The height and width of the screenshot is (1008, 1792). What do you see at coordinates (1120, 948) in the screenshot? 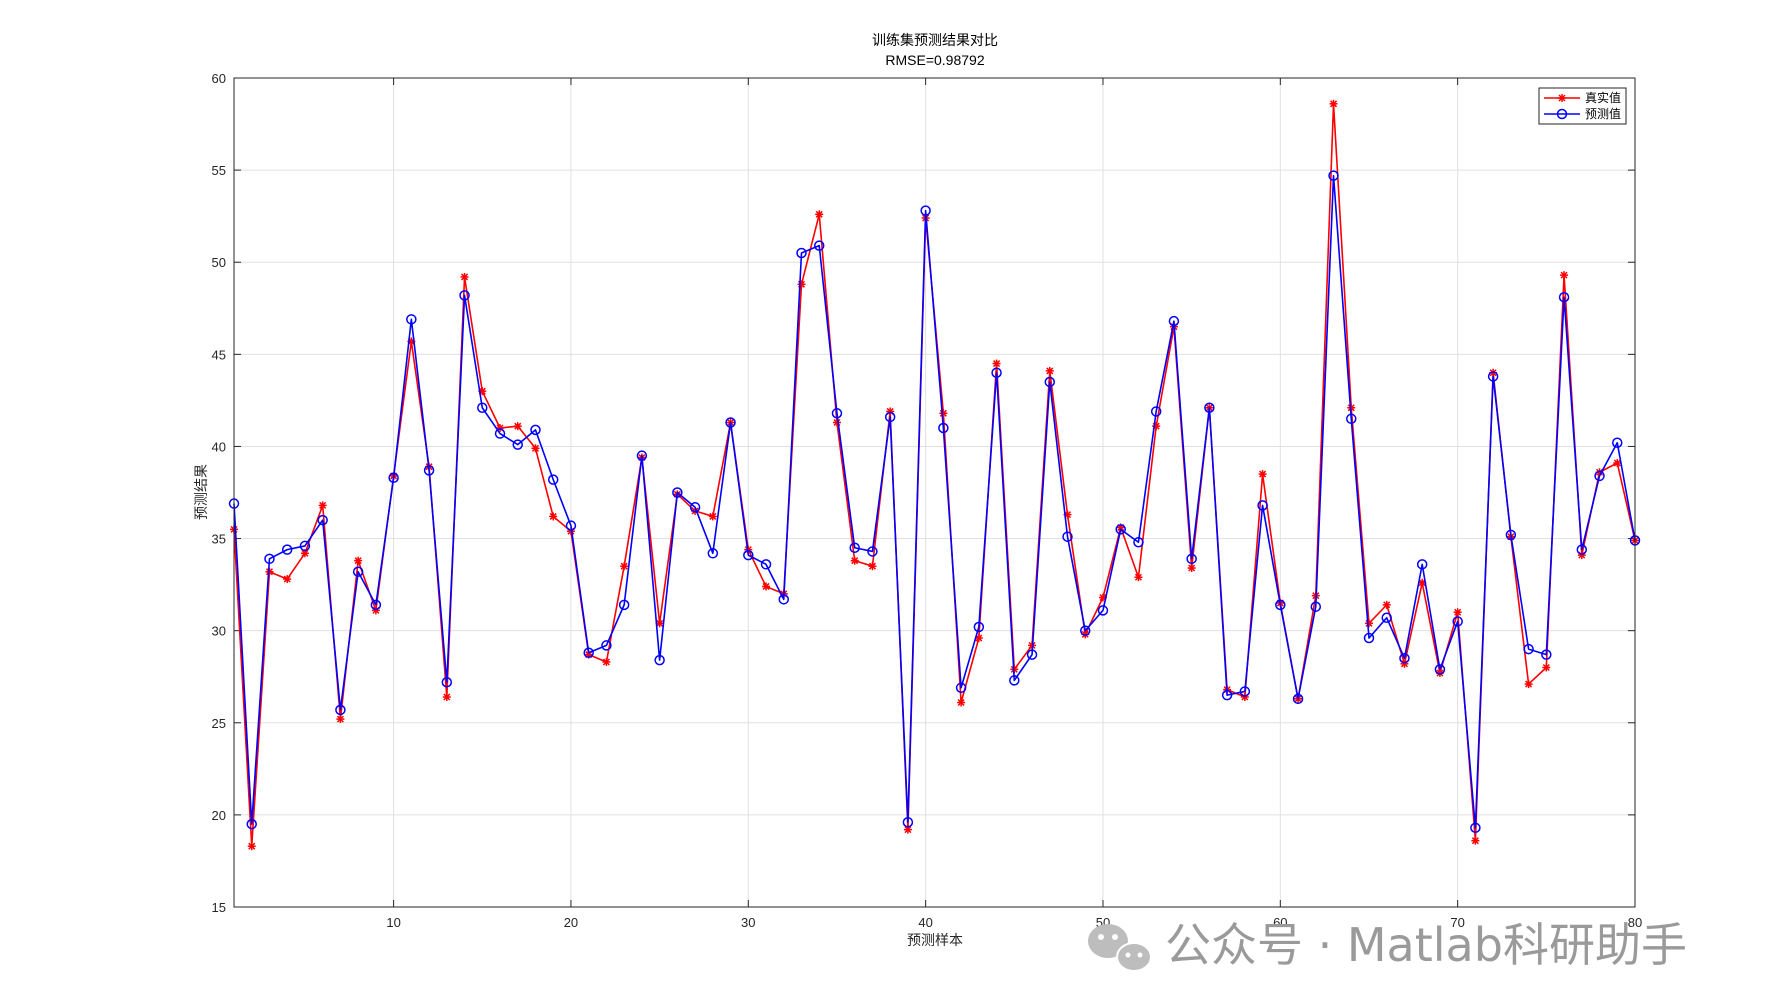
I see `wechat-icon` at bounding box center [1120, 948].